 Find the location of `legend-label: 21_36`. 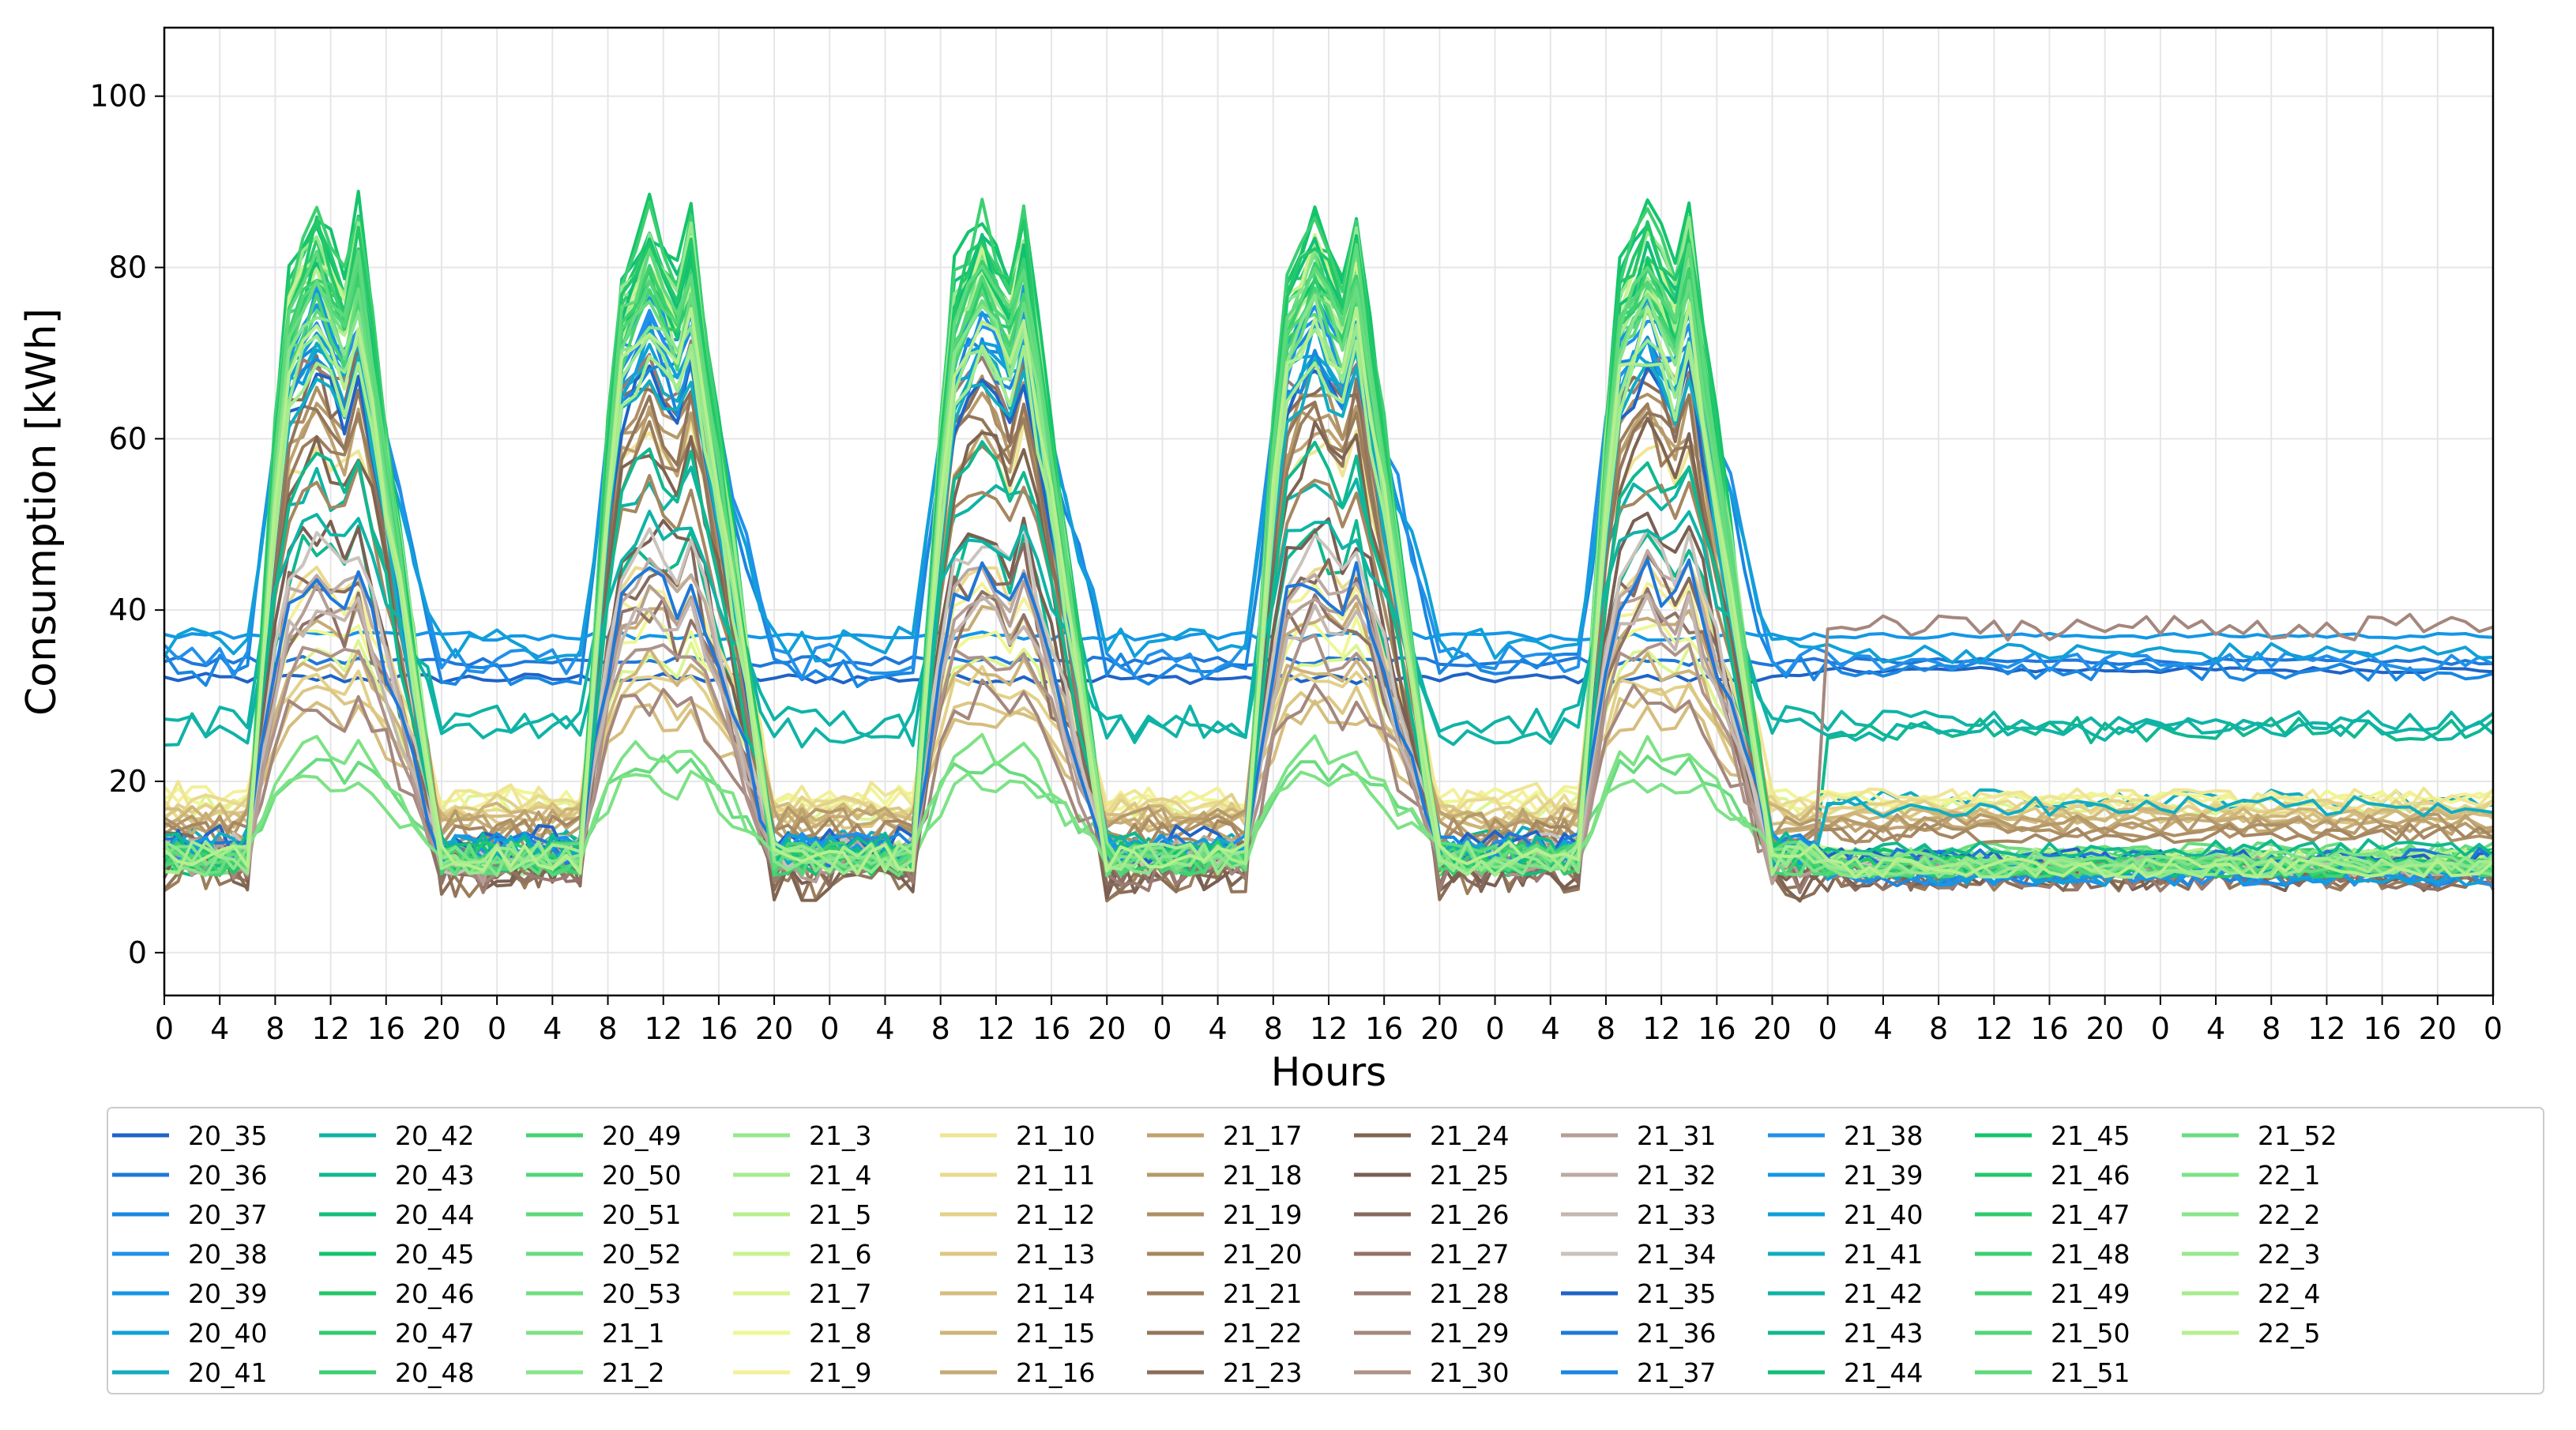

legend-label: 21_36 is located at coordinates (1676, 1333).